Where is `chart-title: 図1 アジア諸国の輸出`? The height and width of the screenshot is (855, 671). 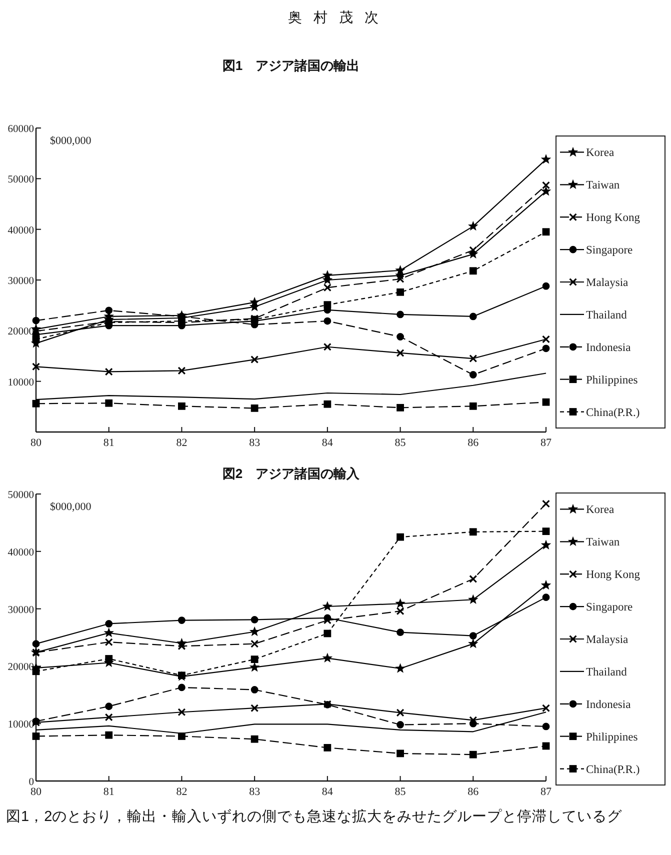 chart-title: 図1 アジア諸国の輸出 is located at coordinates (291, 65).